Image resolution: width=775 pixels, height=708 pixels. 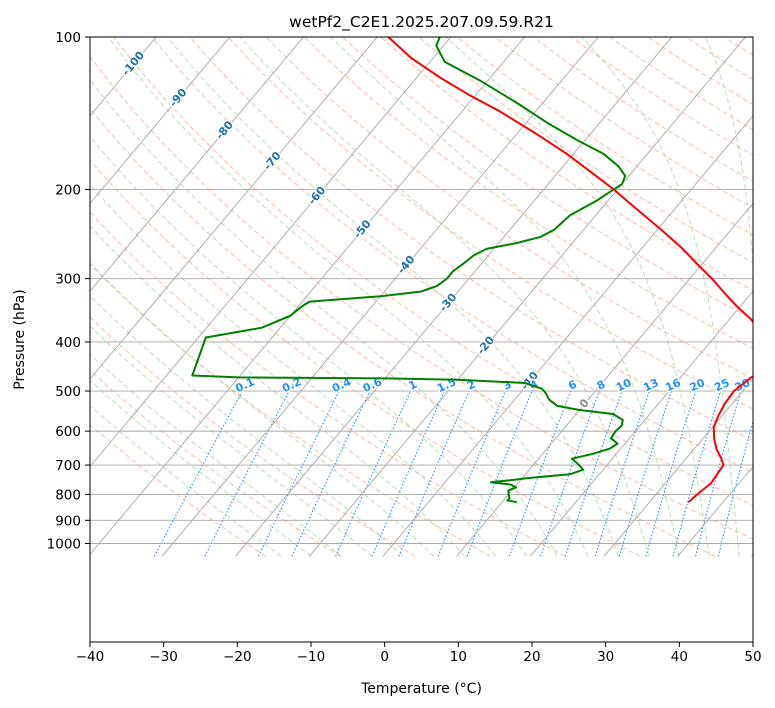 What do you see at coordinates (384, 657) in the screenshot?
I see `x-tick-label: 0` at bounding box center [384, 657].